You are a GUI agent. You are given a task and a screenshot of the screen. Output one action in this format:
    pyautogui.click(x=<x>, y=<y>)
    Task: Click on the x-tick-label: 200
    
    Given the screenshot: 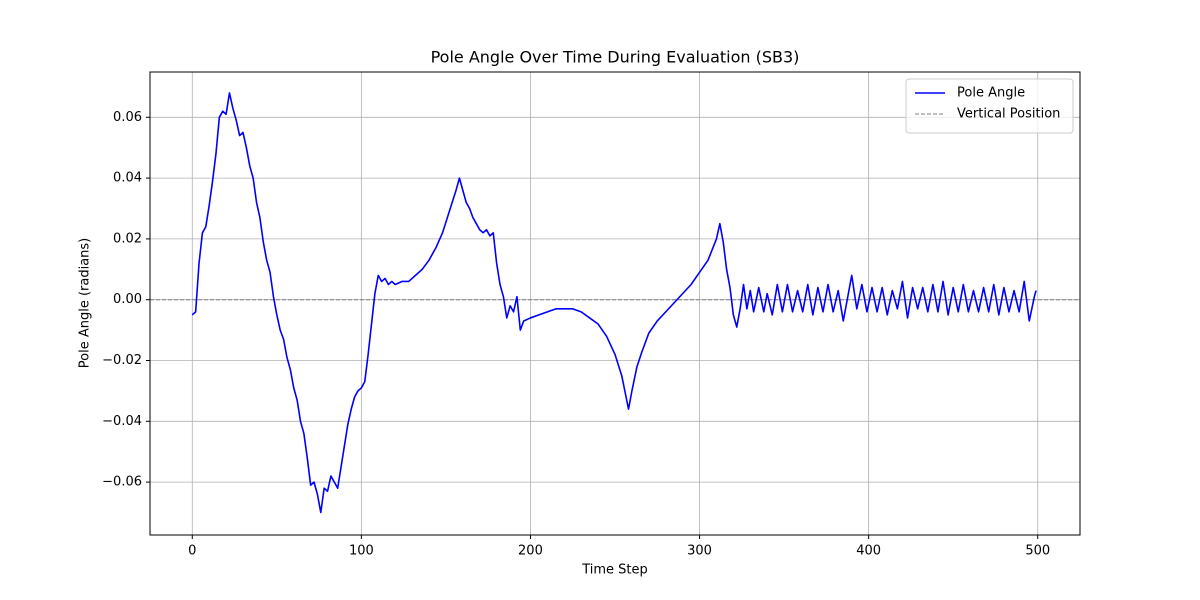 What is the action you would take?
    pyautogui.click(x=530, y=551)
    